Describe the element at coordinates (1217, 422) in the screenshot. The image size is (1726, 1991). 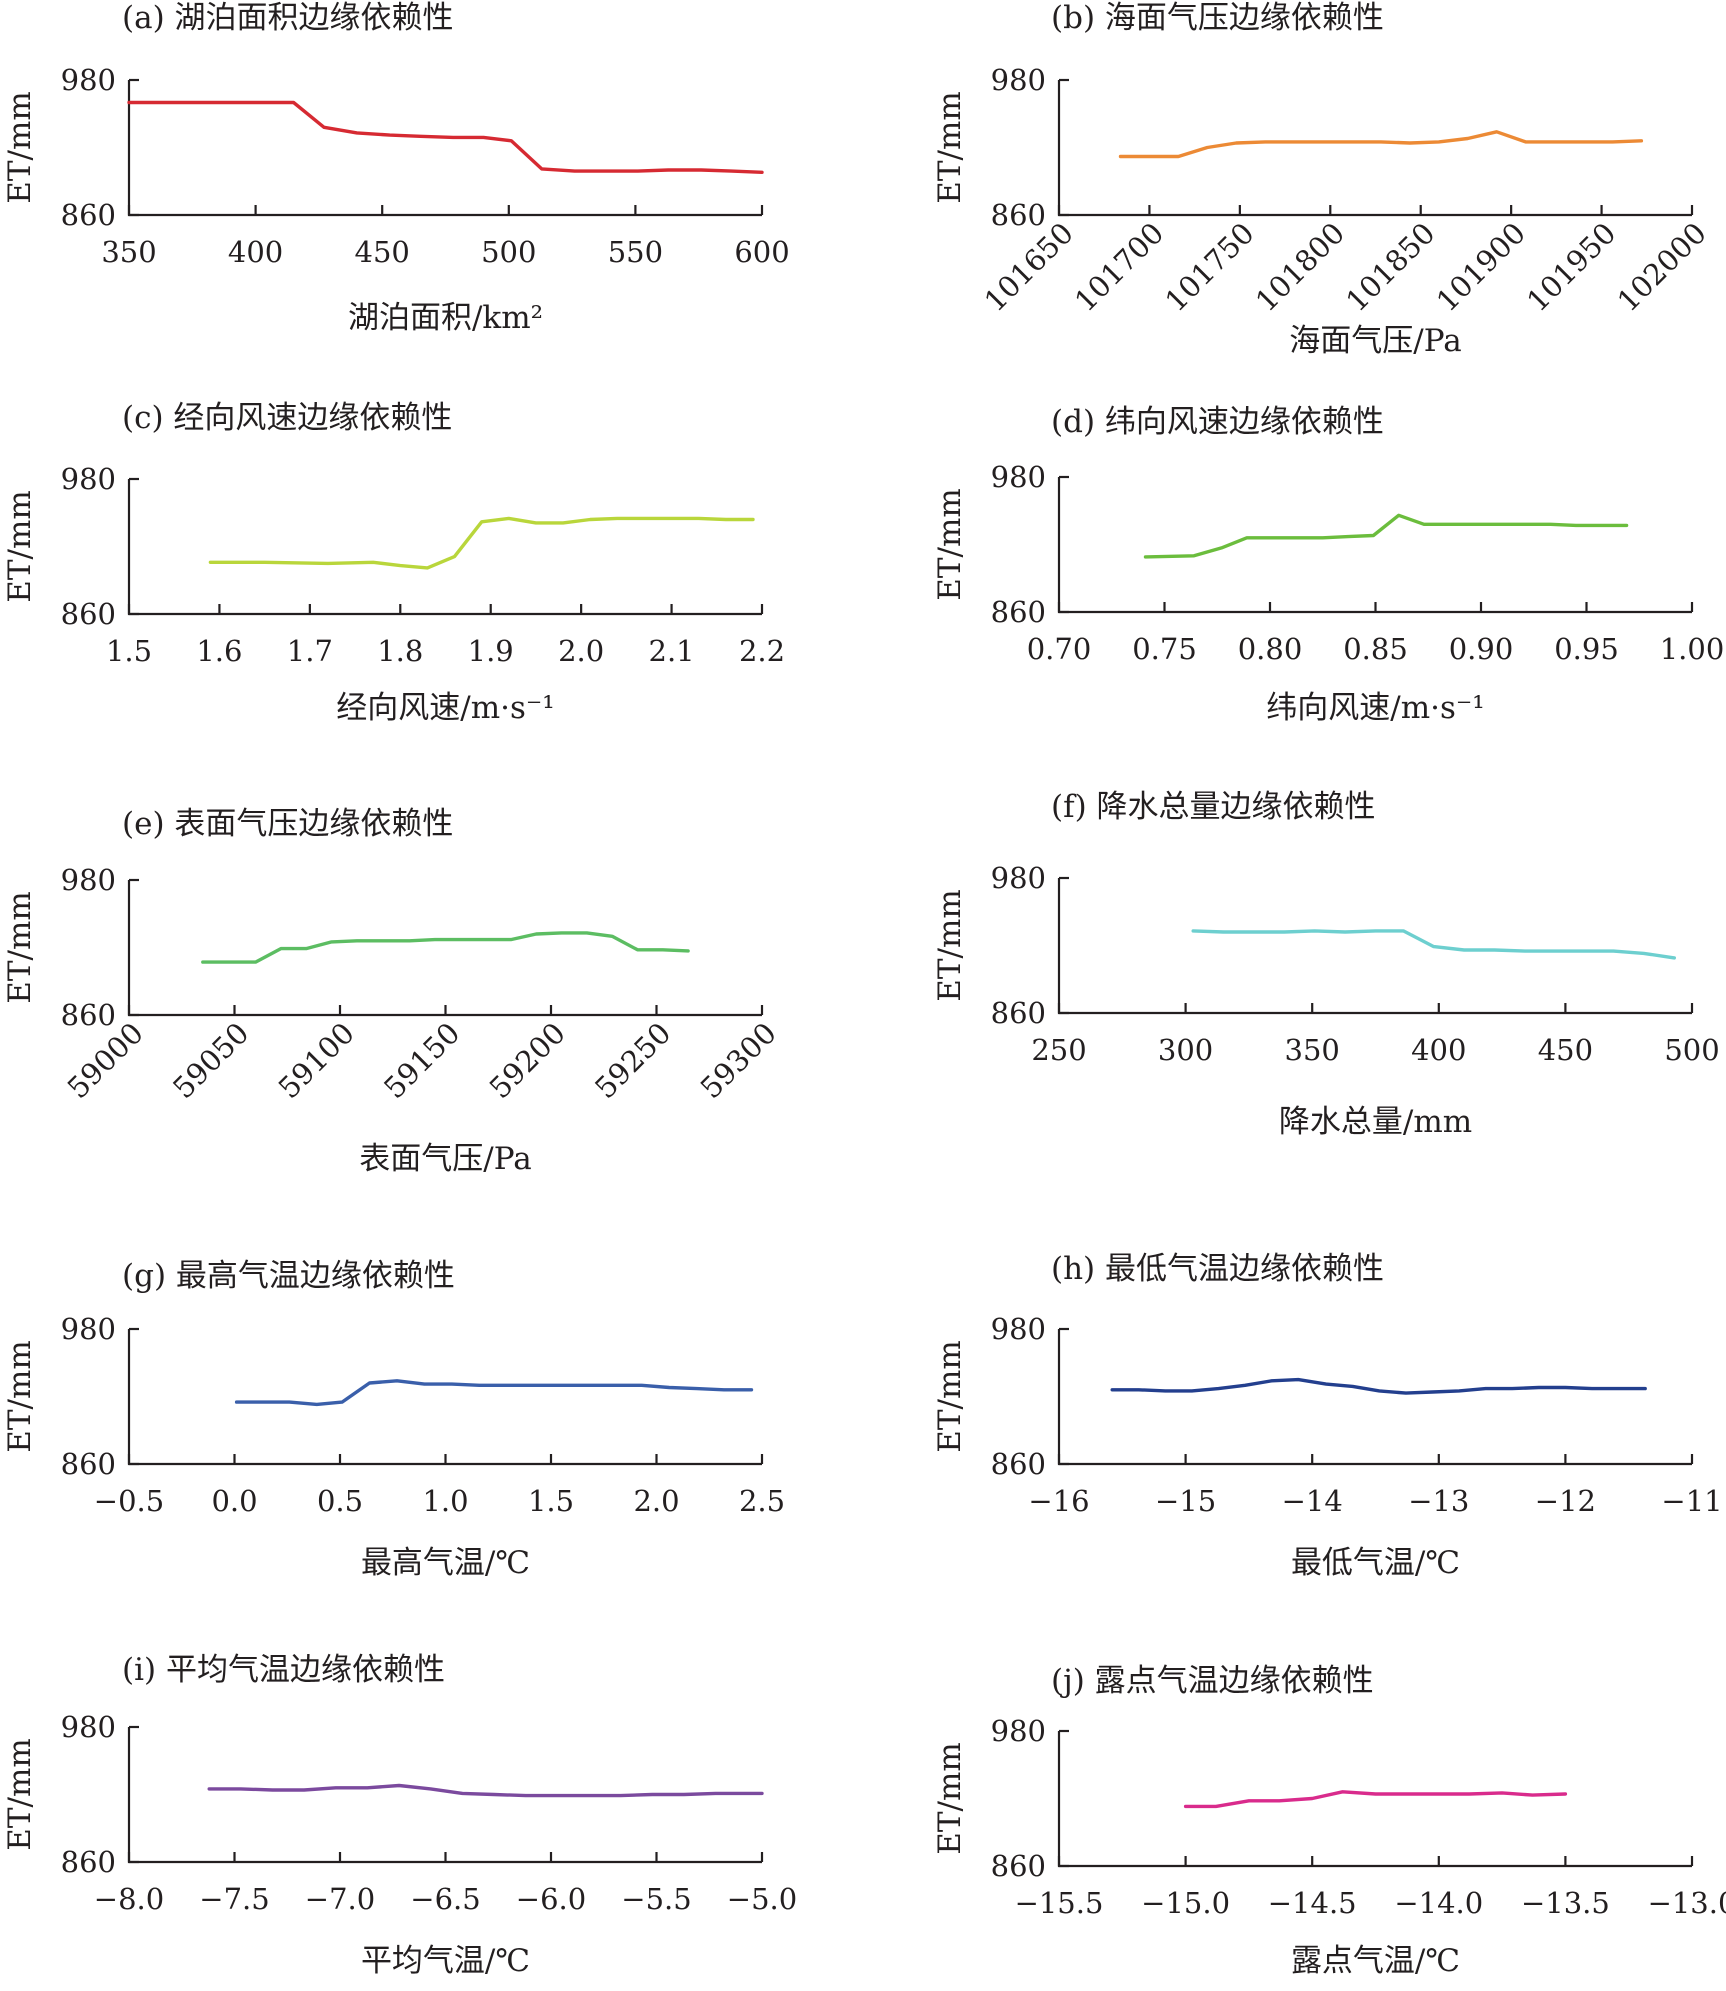
I see `panel-title: (d) 纬向风速边缘依赖性` at that location.